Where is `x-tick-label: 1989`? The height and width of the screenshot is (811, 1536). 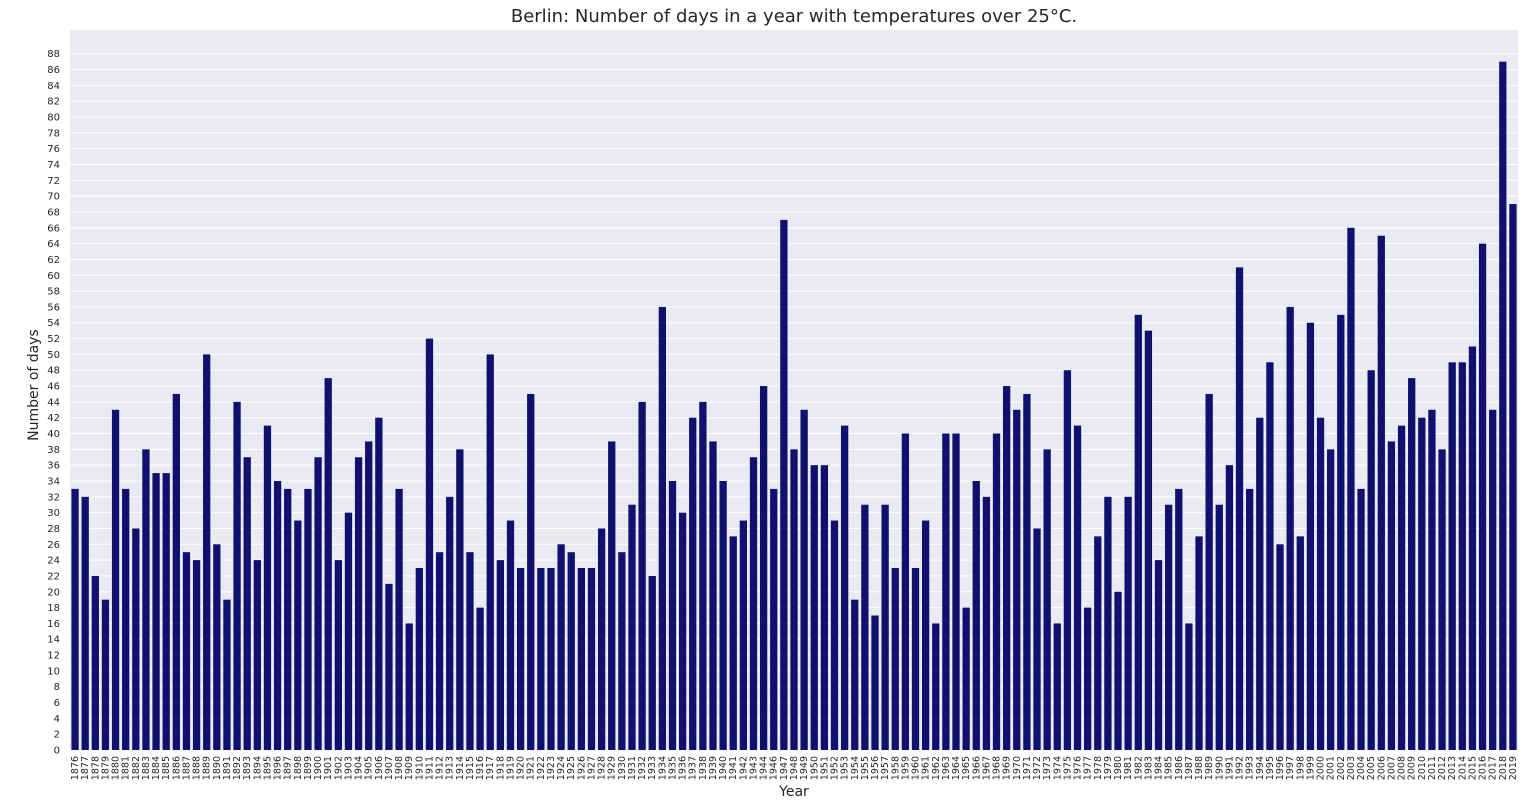
x-tick-label: 1989 is located at coordinates (1209, 768).